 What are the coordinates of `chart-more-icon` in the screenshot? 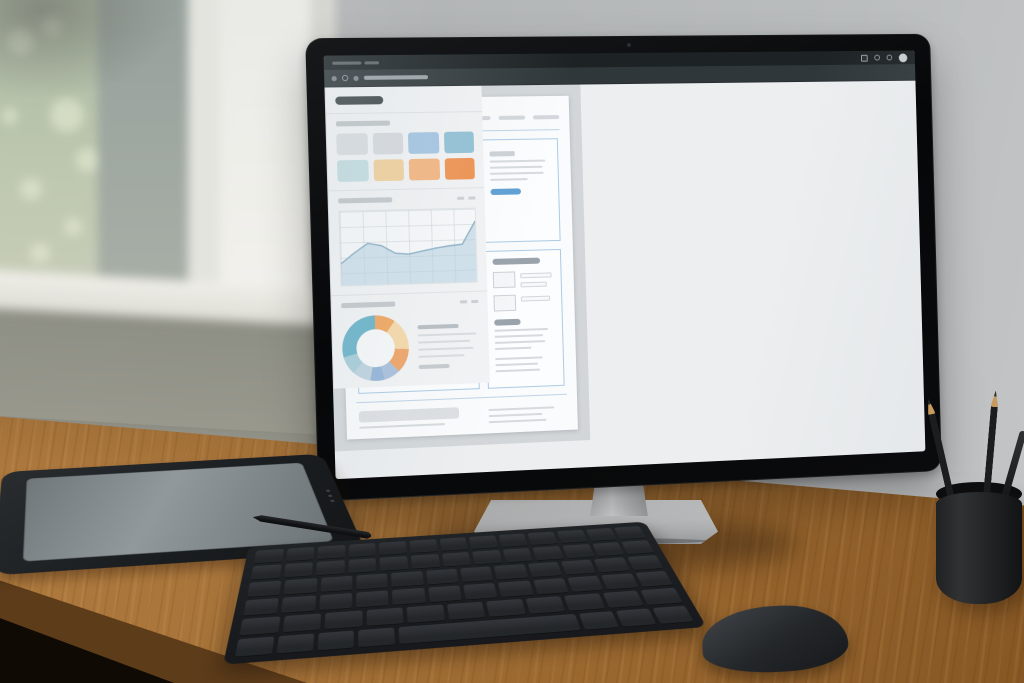 It's located at (472, 198).